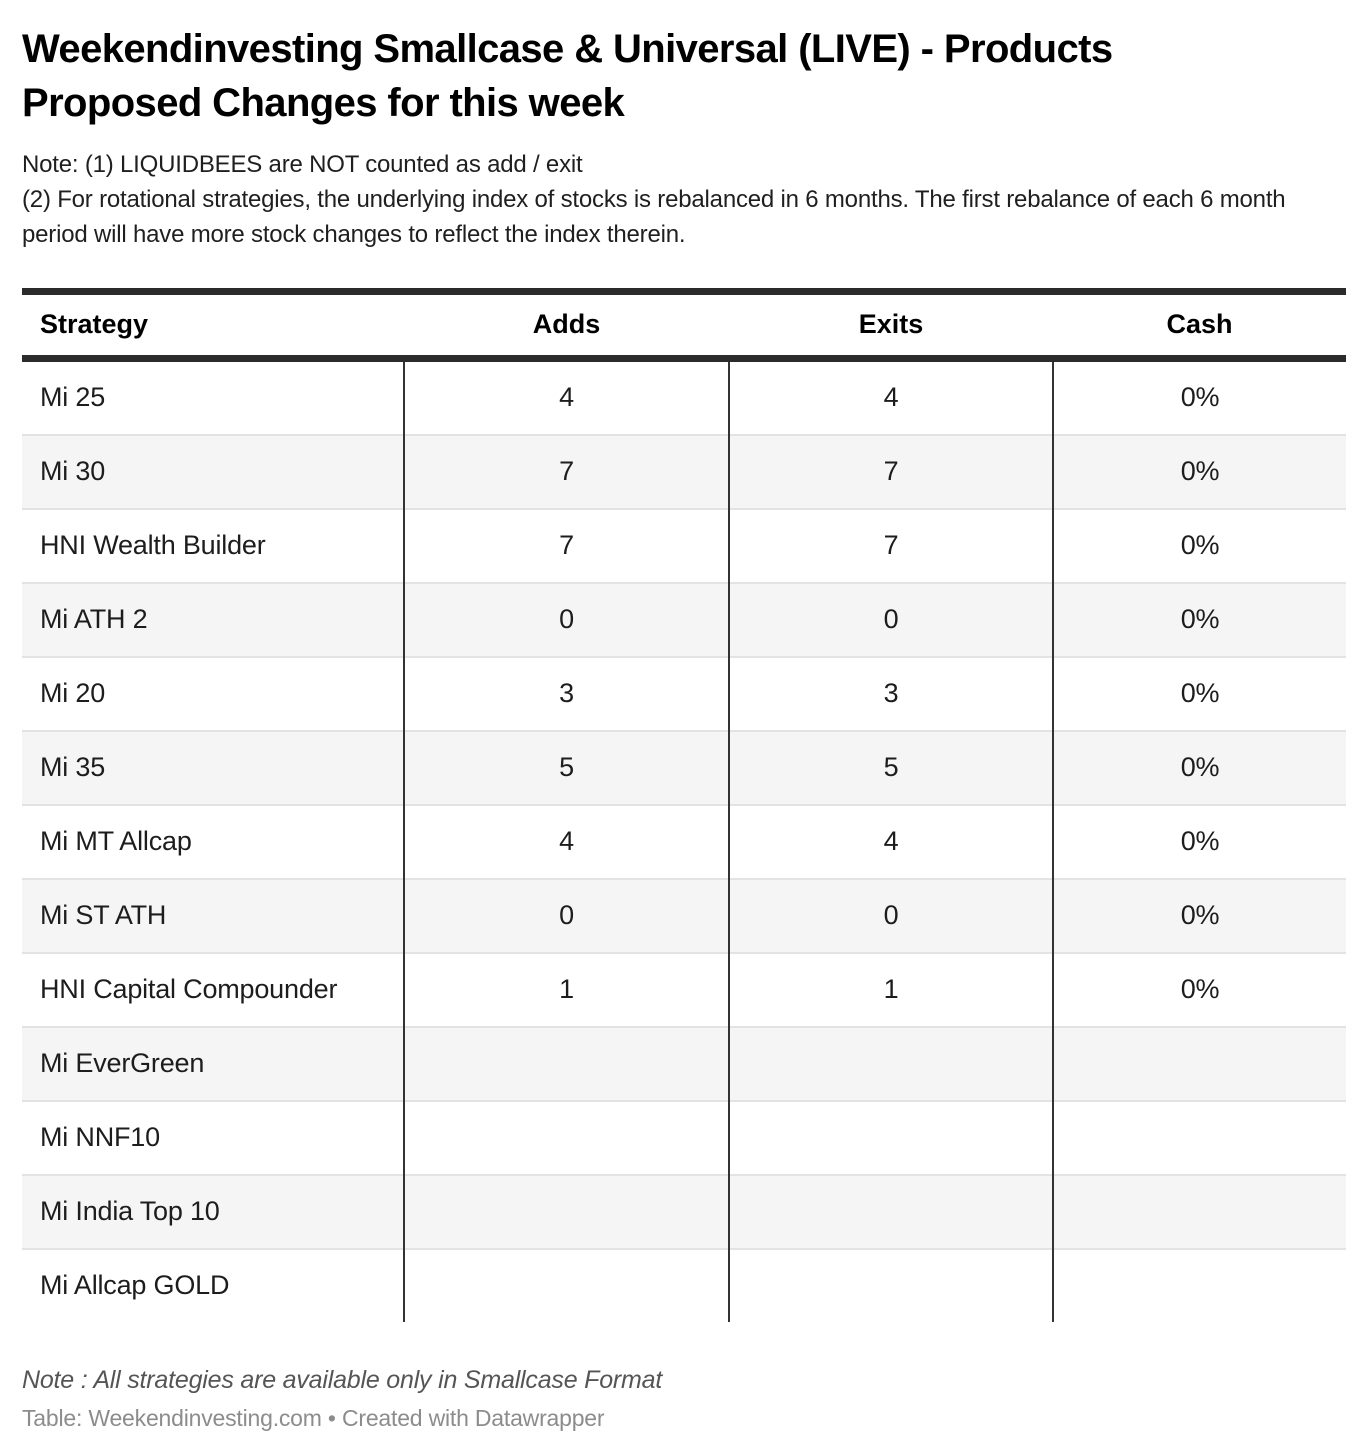 This screenshot has width=1364, height=1446. I want to click on header-row: Strategy Adds Exits Cash, so click(684, 324).